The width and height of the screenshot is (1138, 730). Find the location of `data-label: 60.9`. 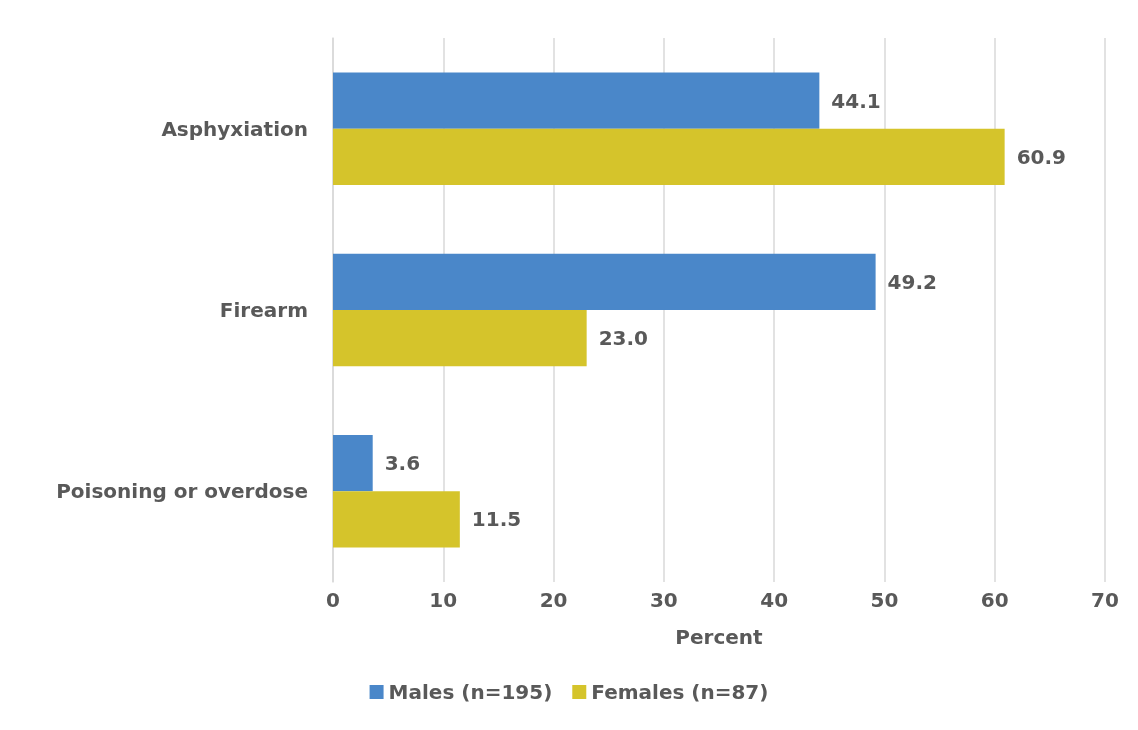

data-label: 60.9 is located at coordinates (1041, 156).